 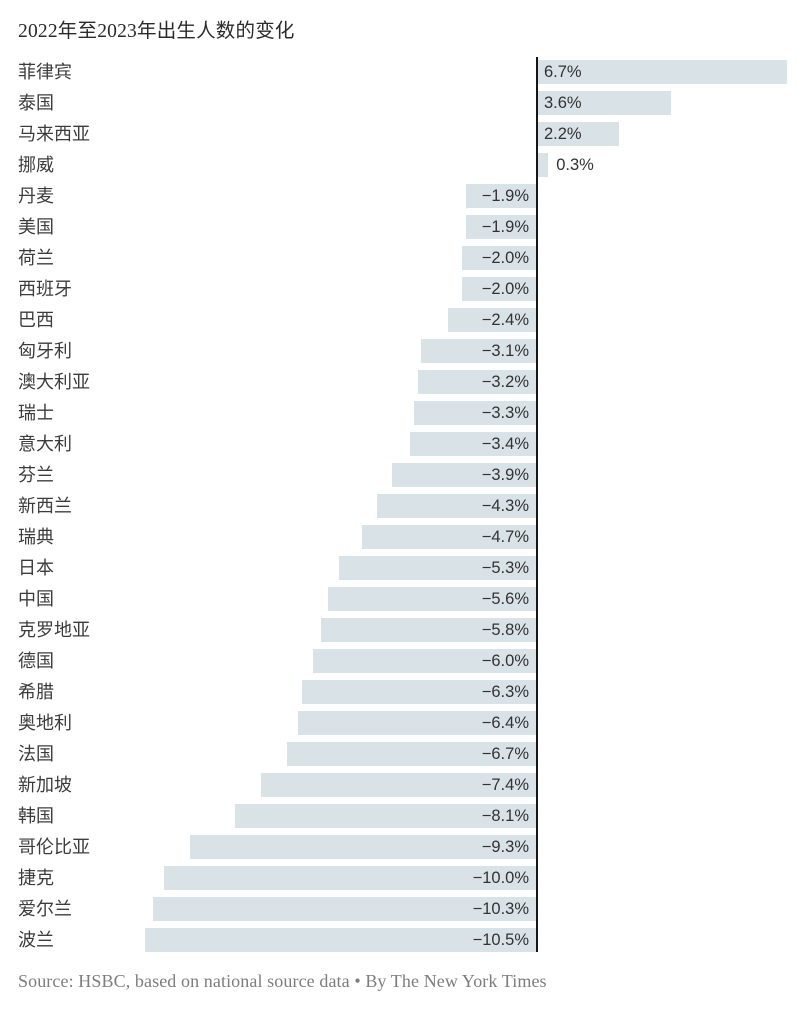 I want to click on value-label: −2.4%, so click(x=505, y=320).